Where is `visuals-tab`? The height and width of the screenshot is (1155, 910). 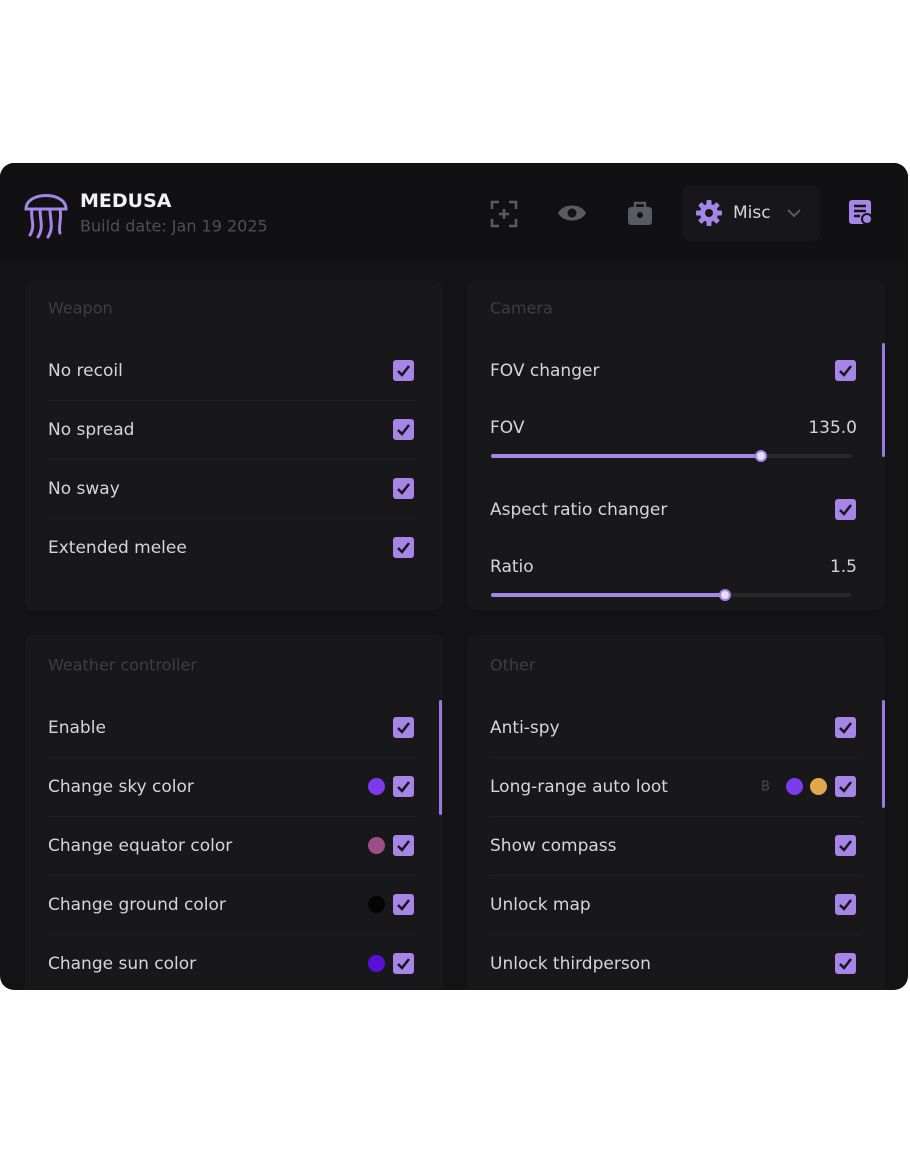
visuals-tab is located at coordinates (572, 213).